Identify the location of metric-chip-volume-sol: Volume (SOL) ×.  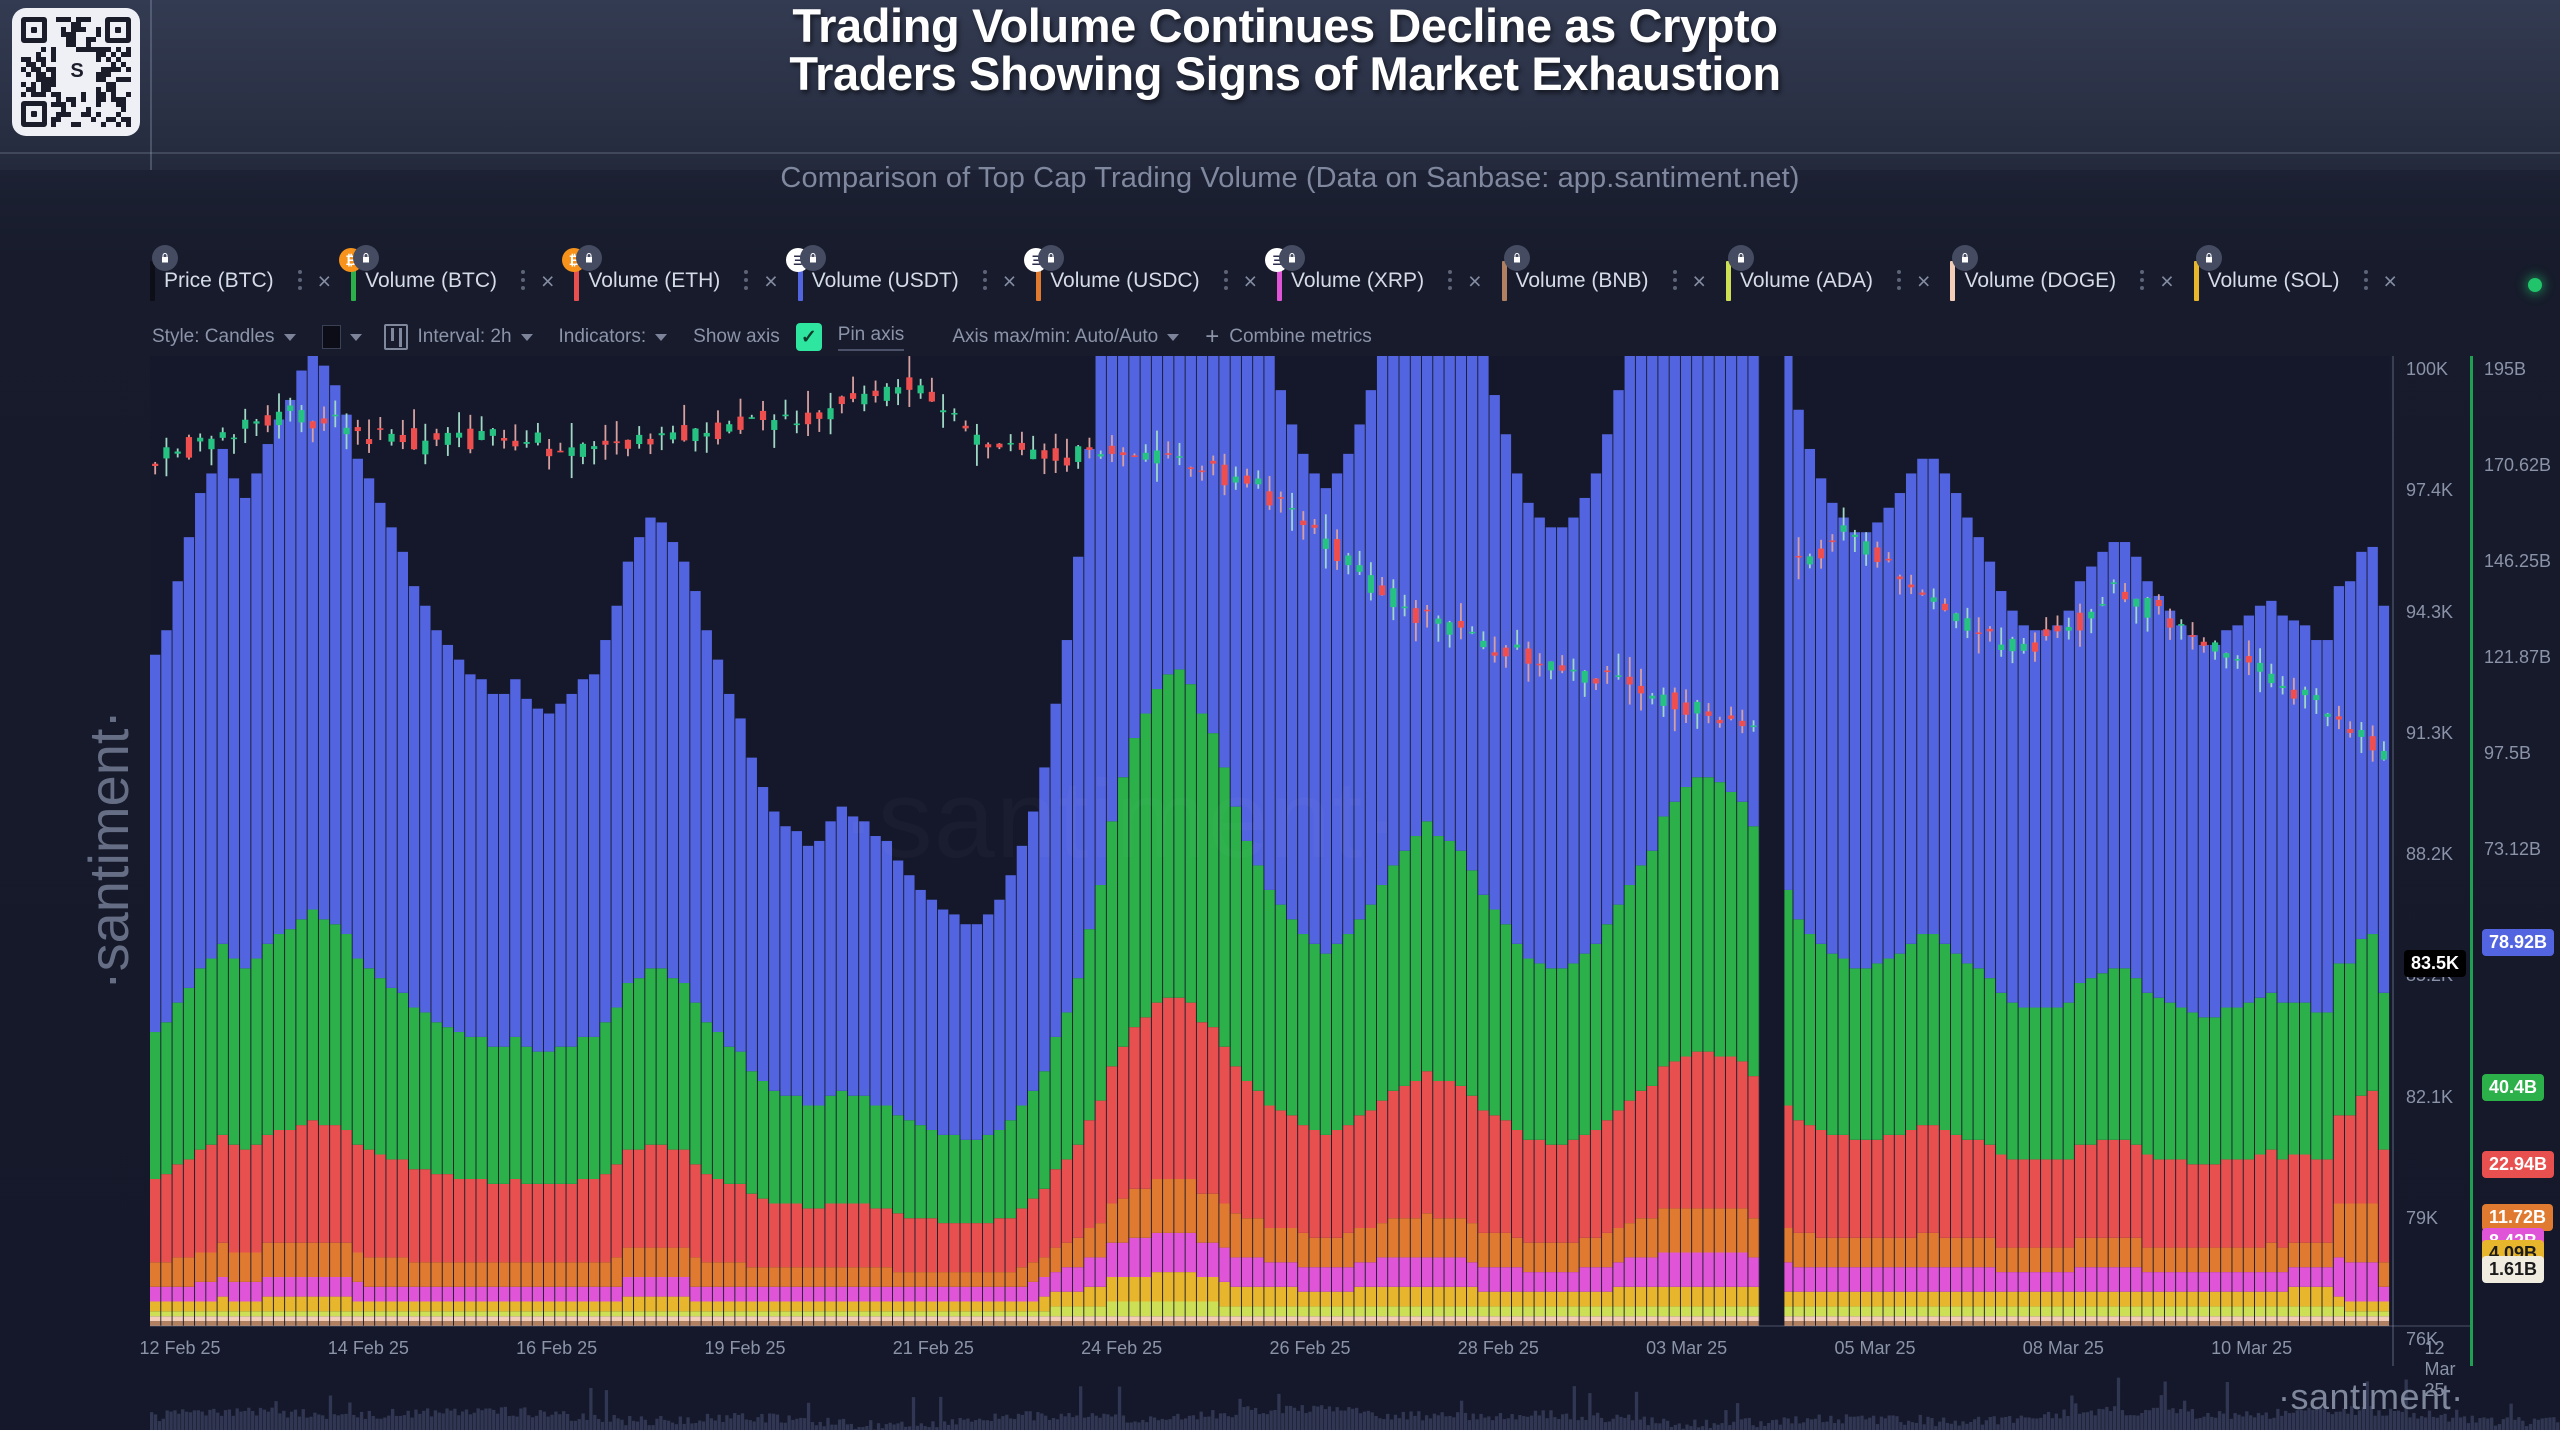
(2305, 277).